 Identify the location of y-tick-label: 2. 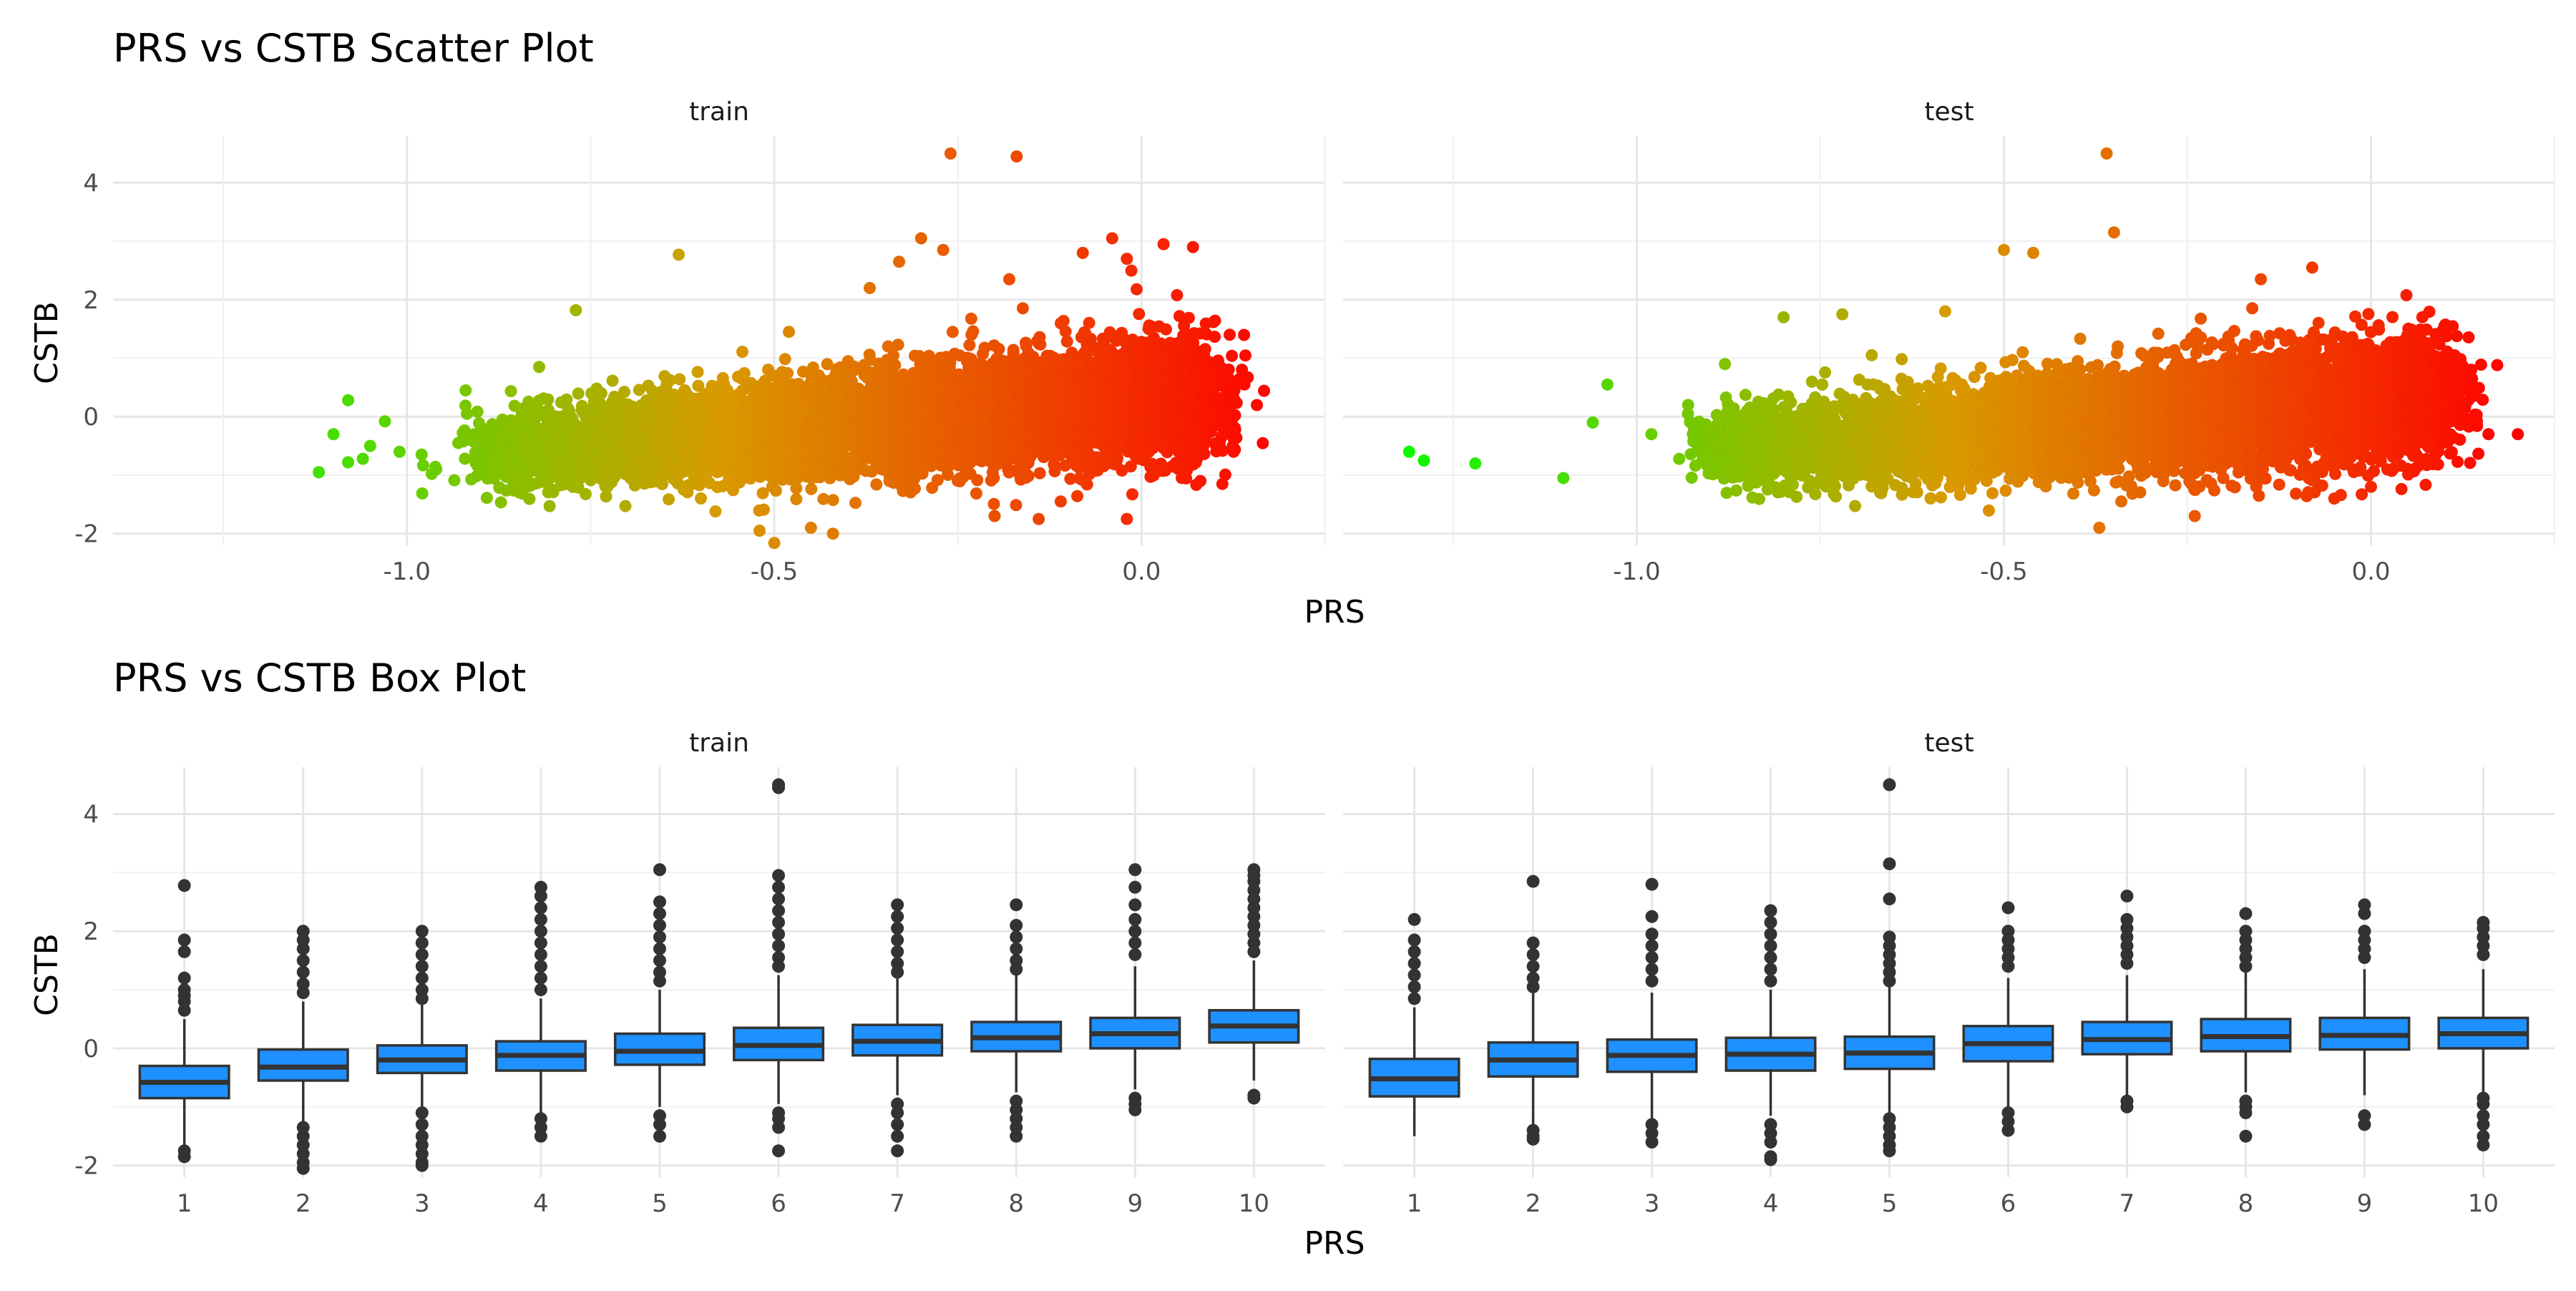
(91, 300).